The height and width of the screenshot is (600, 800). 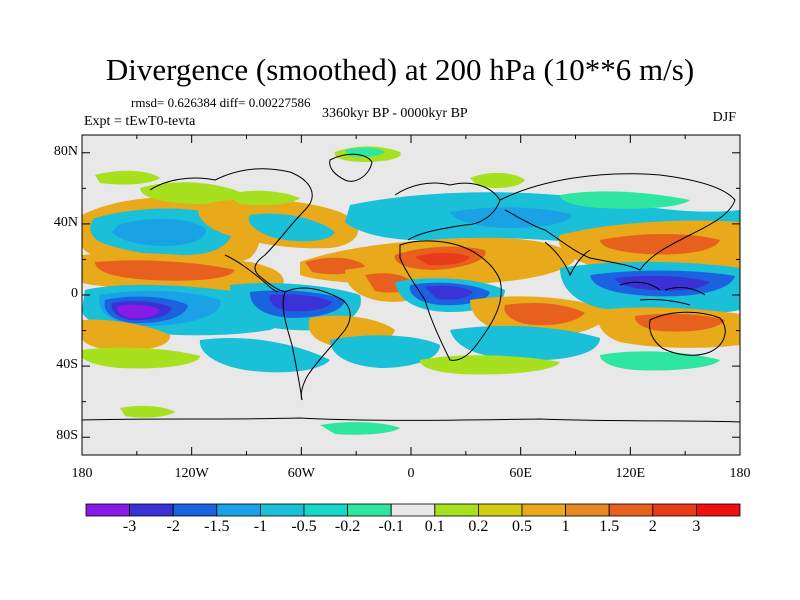 I want to click on coast-south-america-west, so click(x=292, y=346).